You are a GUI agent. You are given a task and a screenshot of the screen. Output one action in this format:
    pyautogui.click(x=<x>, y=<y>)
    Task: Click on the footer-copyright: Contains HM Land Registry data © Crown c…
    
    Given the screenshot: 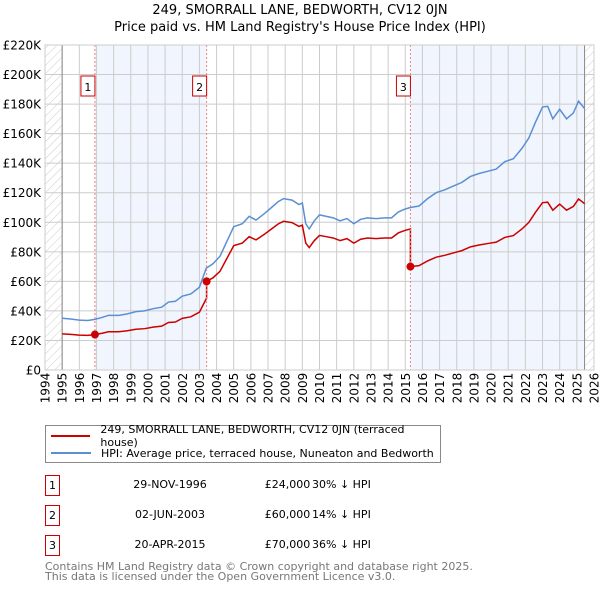 What is the action you would take?
    pyautogui.click(x=259, y=566)
    